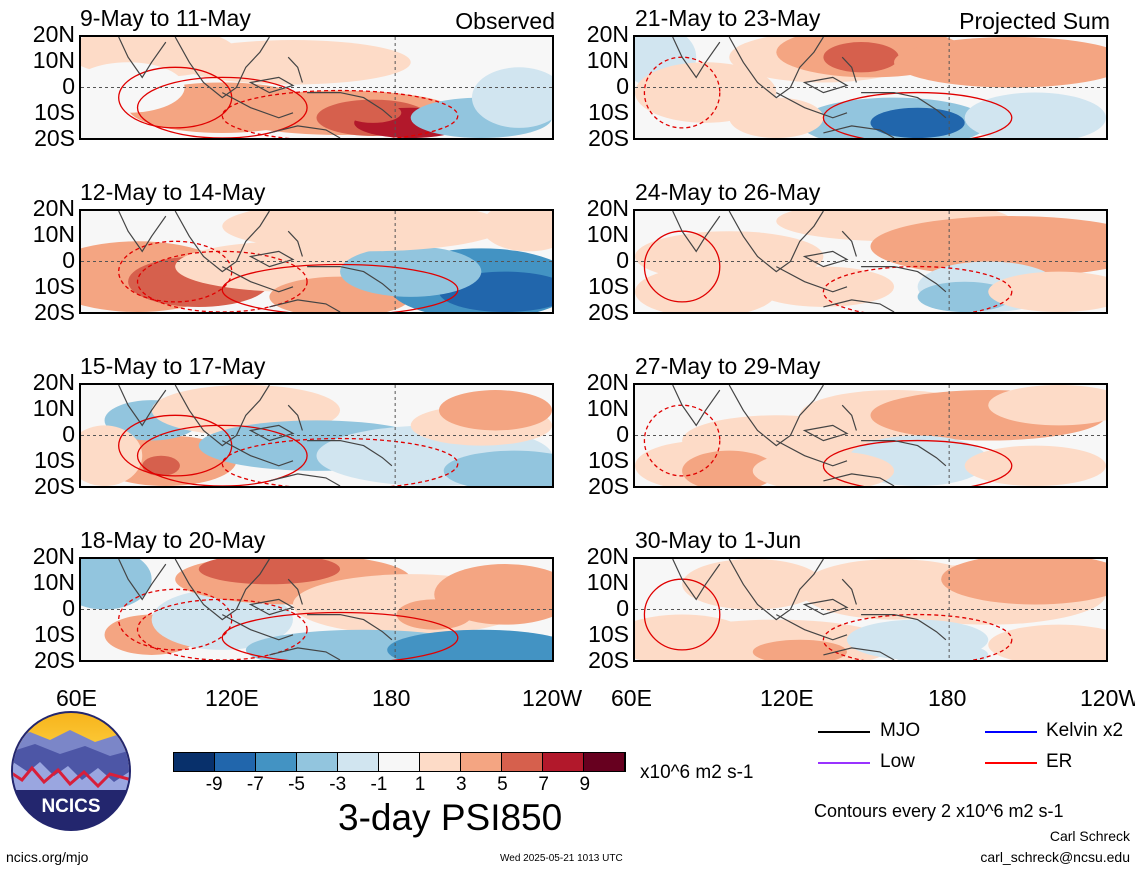  Describe the element at coordinates (900, 730) in the screenshot. I see `legend-label: MJO` at that location.